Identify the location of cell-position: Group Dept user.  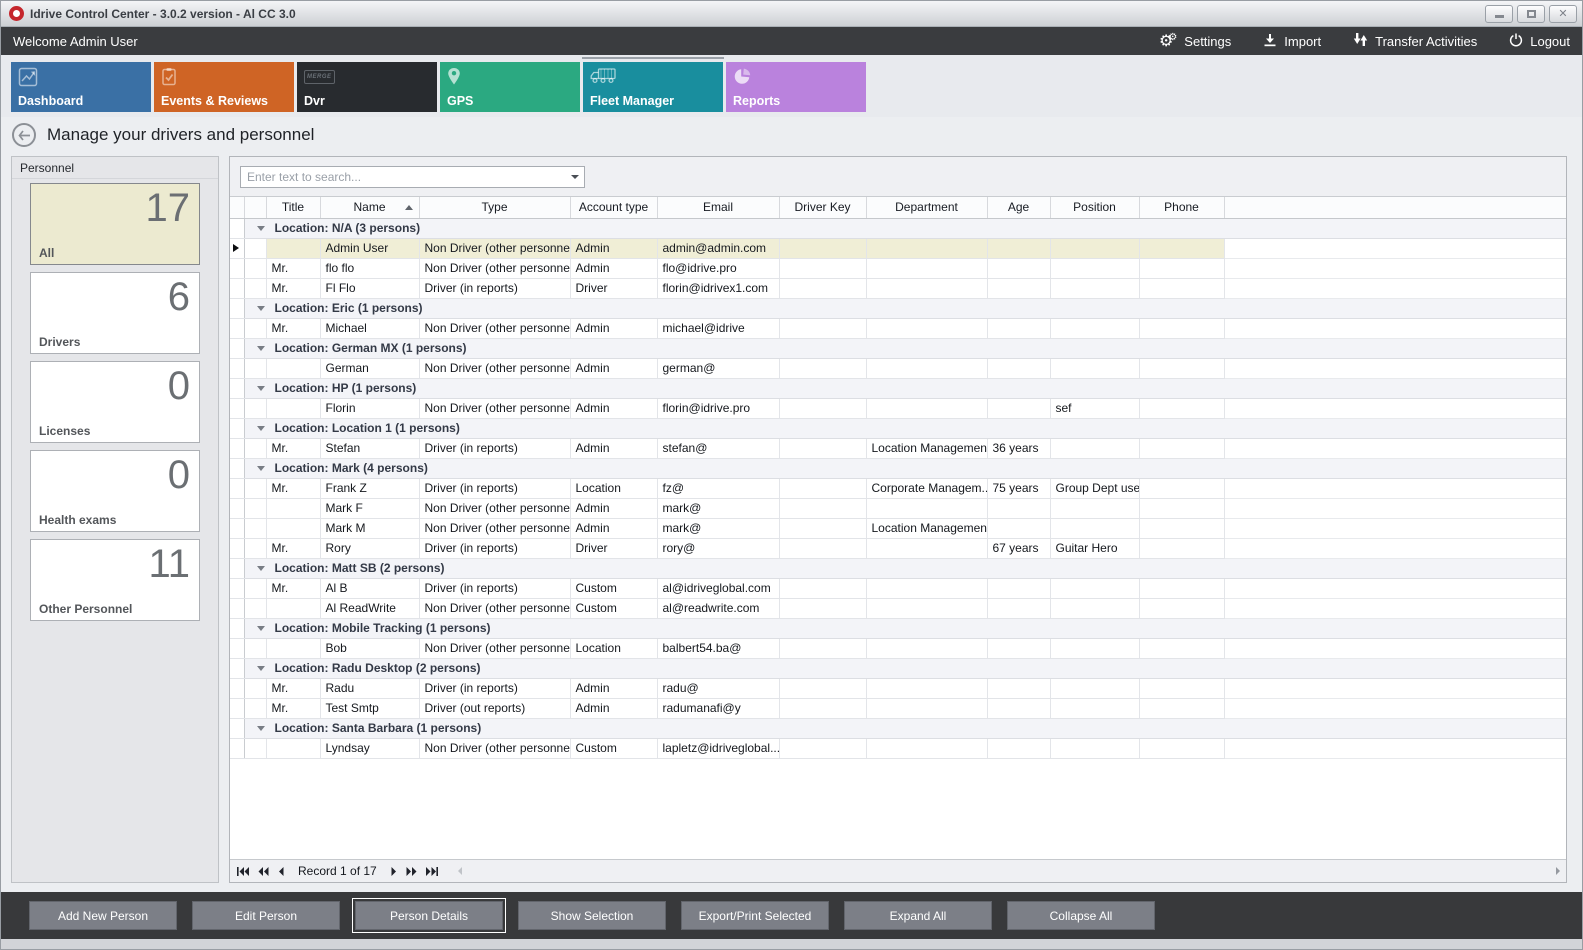
(1095, 488).